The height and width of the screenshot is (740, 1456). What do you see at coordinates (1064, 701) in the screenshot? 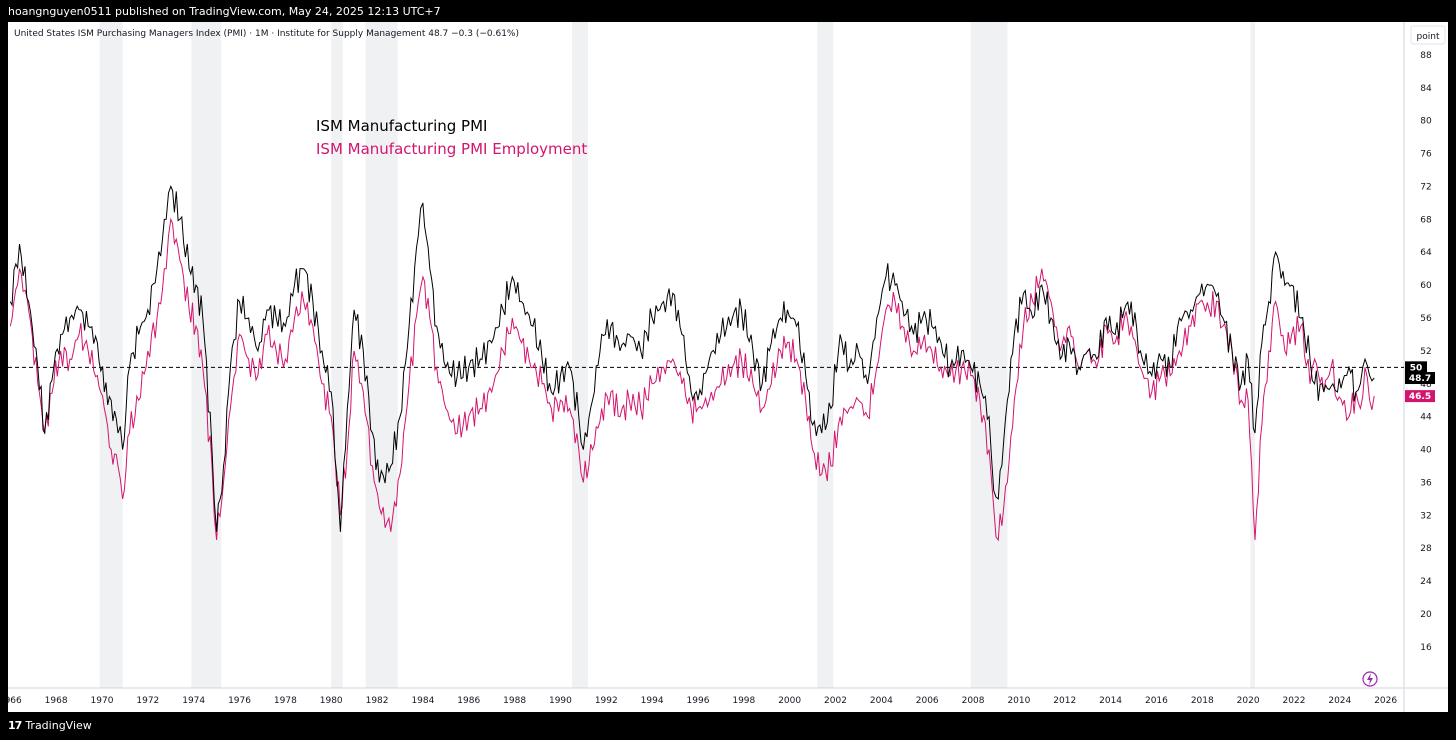
I see `x-tick-label: 2012` at bounding box center [1064, 701].